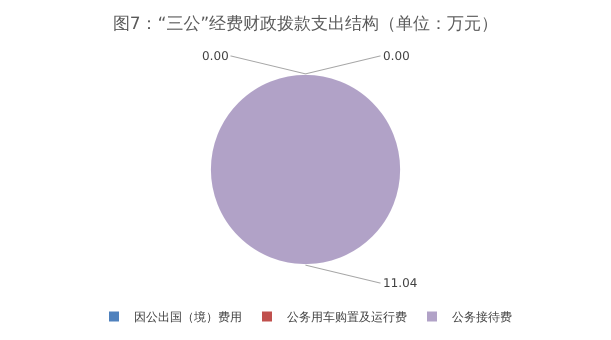 Image resolution: width=611 pixels, height=340 pixels. What do you see at coordinates (188, 317) in the screenshot?
I see `legend-label: 因公出国（境）费用` at bounding box center [188, 317].